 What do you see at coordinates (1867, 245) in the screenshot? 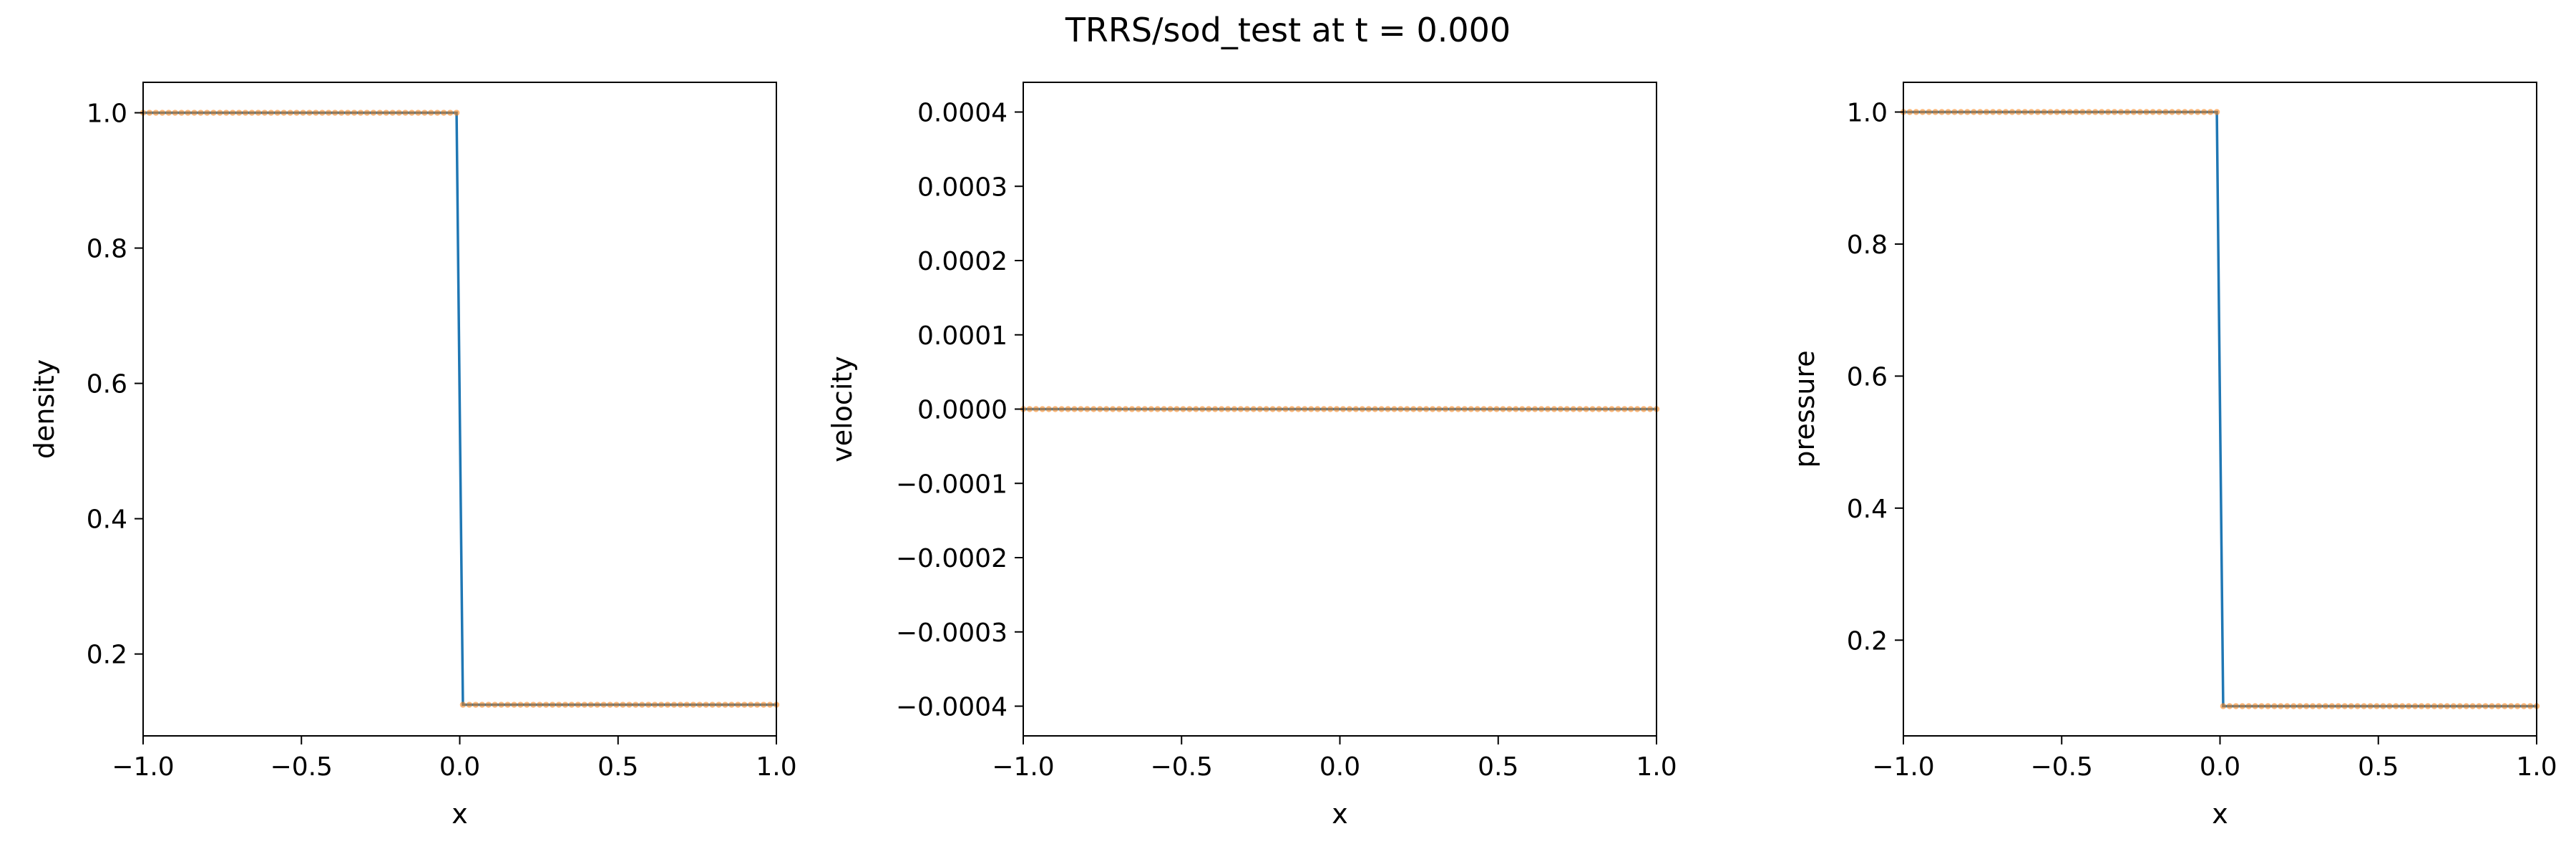
I see `pressure-y-tick-label: 0.8` at bounding box center [1867, 245].